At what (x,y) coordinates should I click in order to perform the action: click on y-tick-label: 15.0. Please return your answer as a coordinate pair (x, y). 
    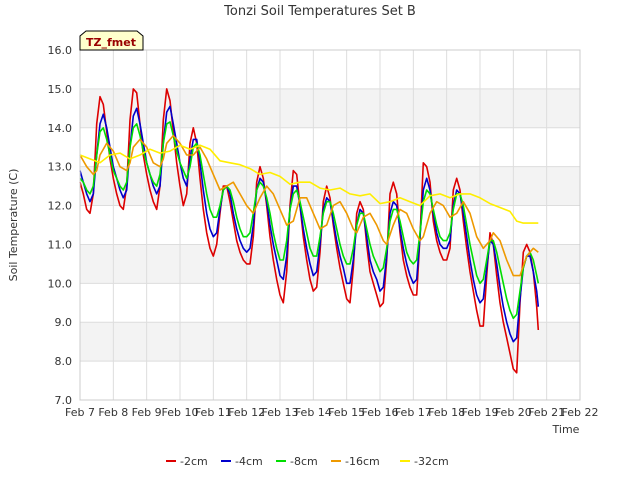
    Looking at the image, I should click on (60, 89).